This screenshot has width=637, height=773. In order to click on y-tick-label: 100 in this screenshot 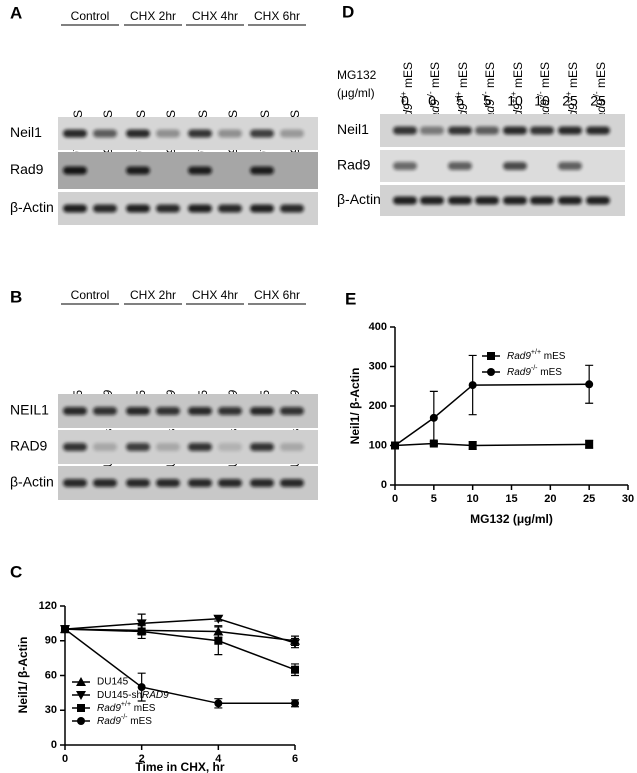, I will do `click(378, 445)`.